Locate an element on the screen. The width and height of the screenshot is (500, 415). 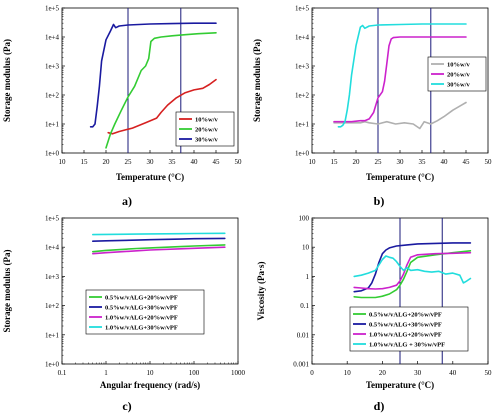
x-tick-label: 15 is located at coordinates (335, 162).